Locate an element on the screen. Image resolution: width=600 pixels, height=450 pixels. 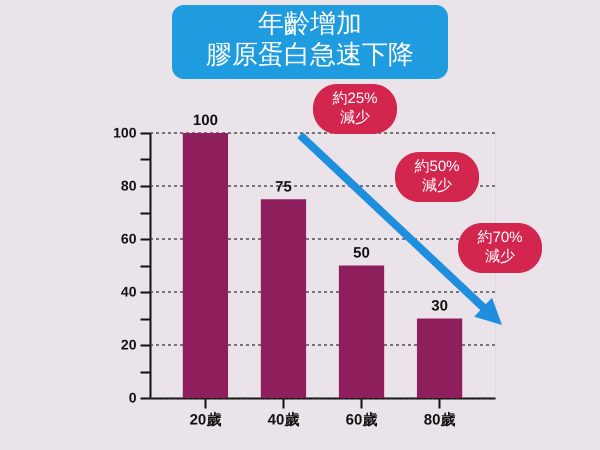
x-tick-label: 80歲 is located at coordinates (440, 420).